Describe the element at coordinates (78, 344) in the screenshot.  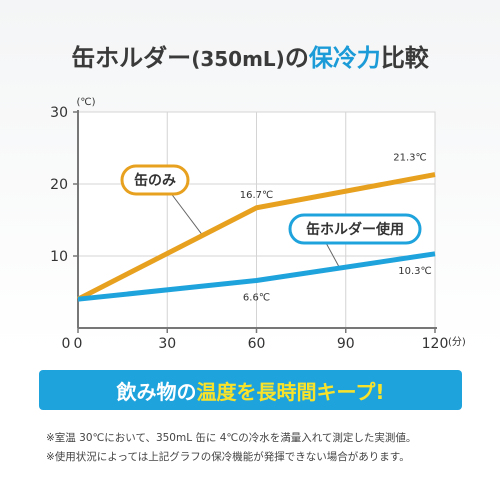
I see `x-tick-label: 0` at that location.